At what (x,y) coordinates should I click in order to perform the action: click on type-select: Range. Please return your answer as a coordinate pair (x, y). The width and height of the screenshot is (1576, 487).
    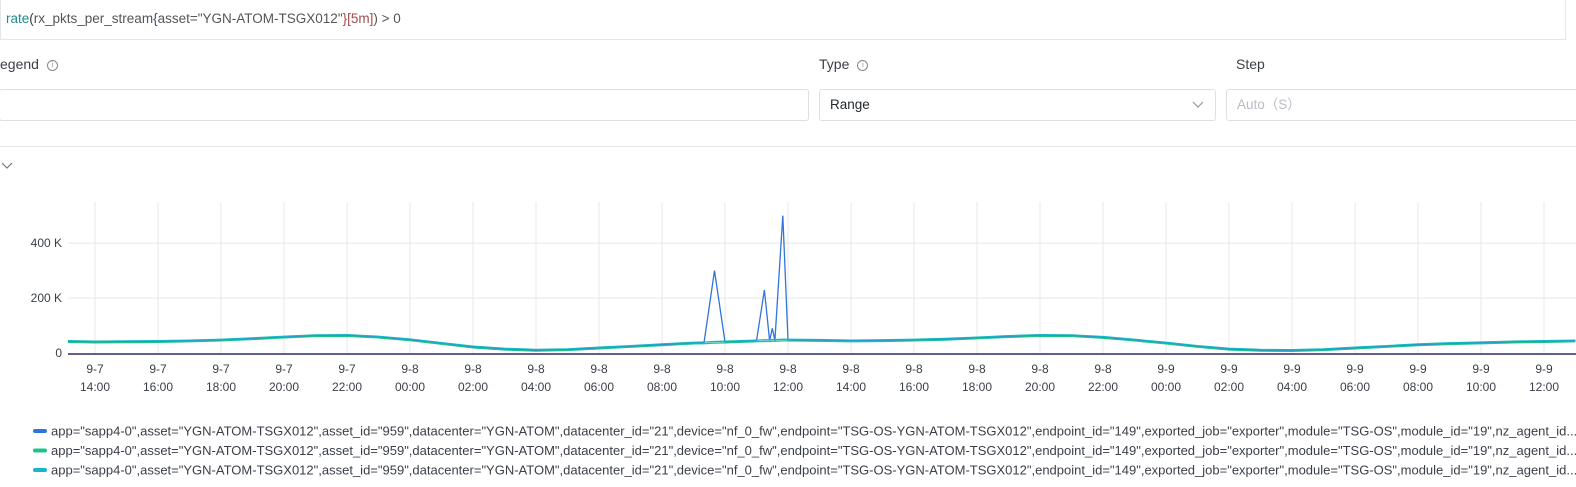
    Looking at the image, I should click on (1017, 105).